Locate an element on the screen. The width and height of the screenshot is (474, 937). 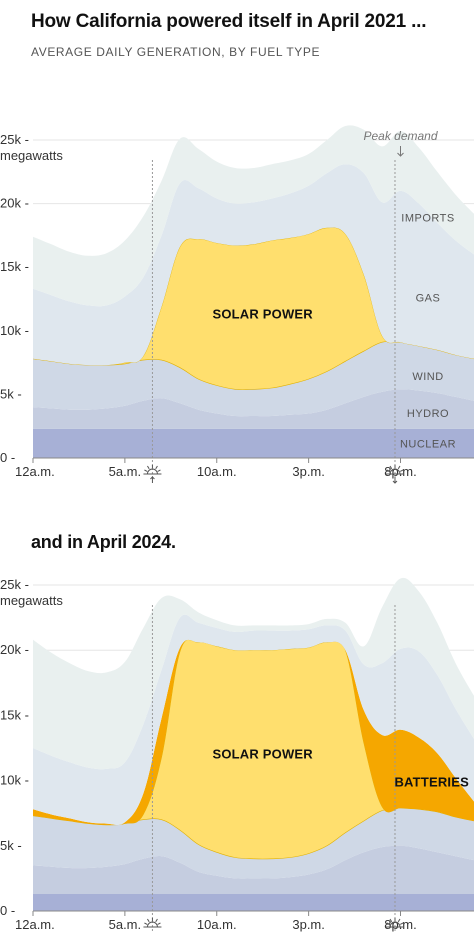
series-label-hydro: HYDRO is located at coordinates (428, 414).